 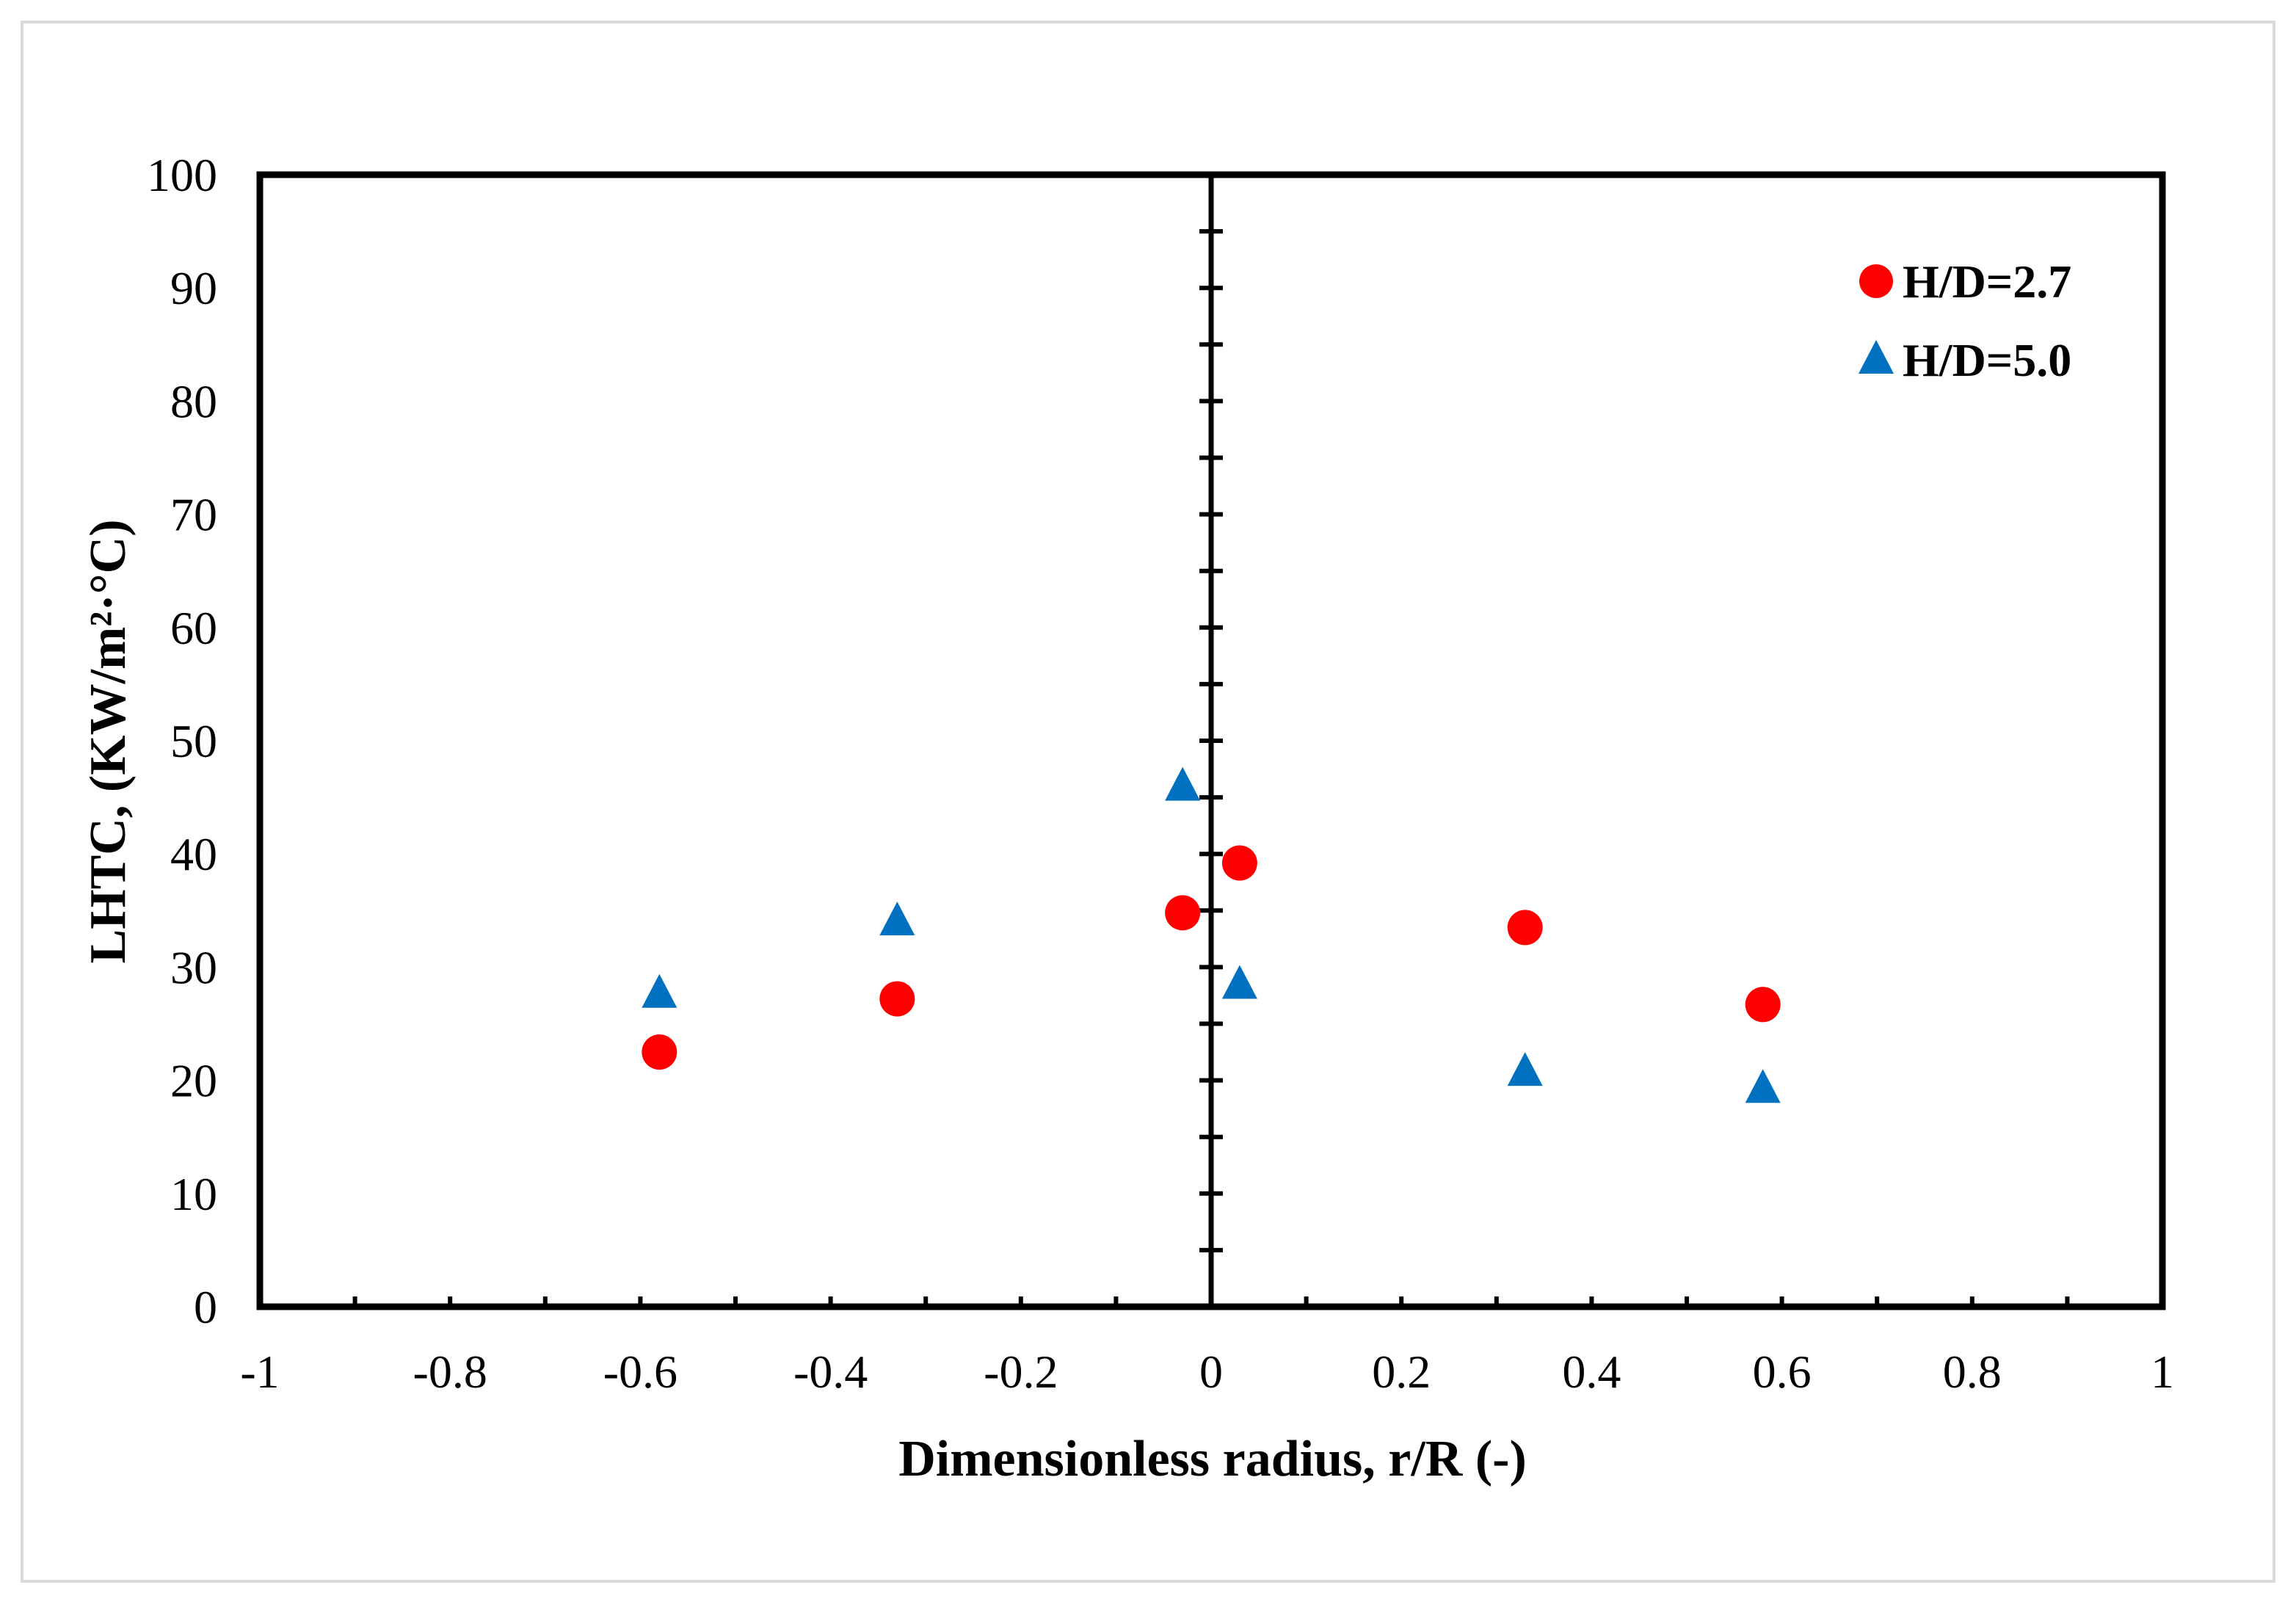 I want to click on x-tick-label: -0.4, so click(x=830, y=1372).